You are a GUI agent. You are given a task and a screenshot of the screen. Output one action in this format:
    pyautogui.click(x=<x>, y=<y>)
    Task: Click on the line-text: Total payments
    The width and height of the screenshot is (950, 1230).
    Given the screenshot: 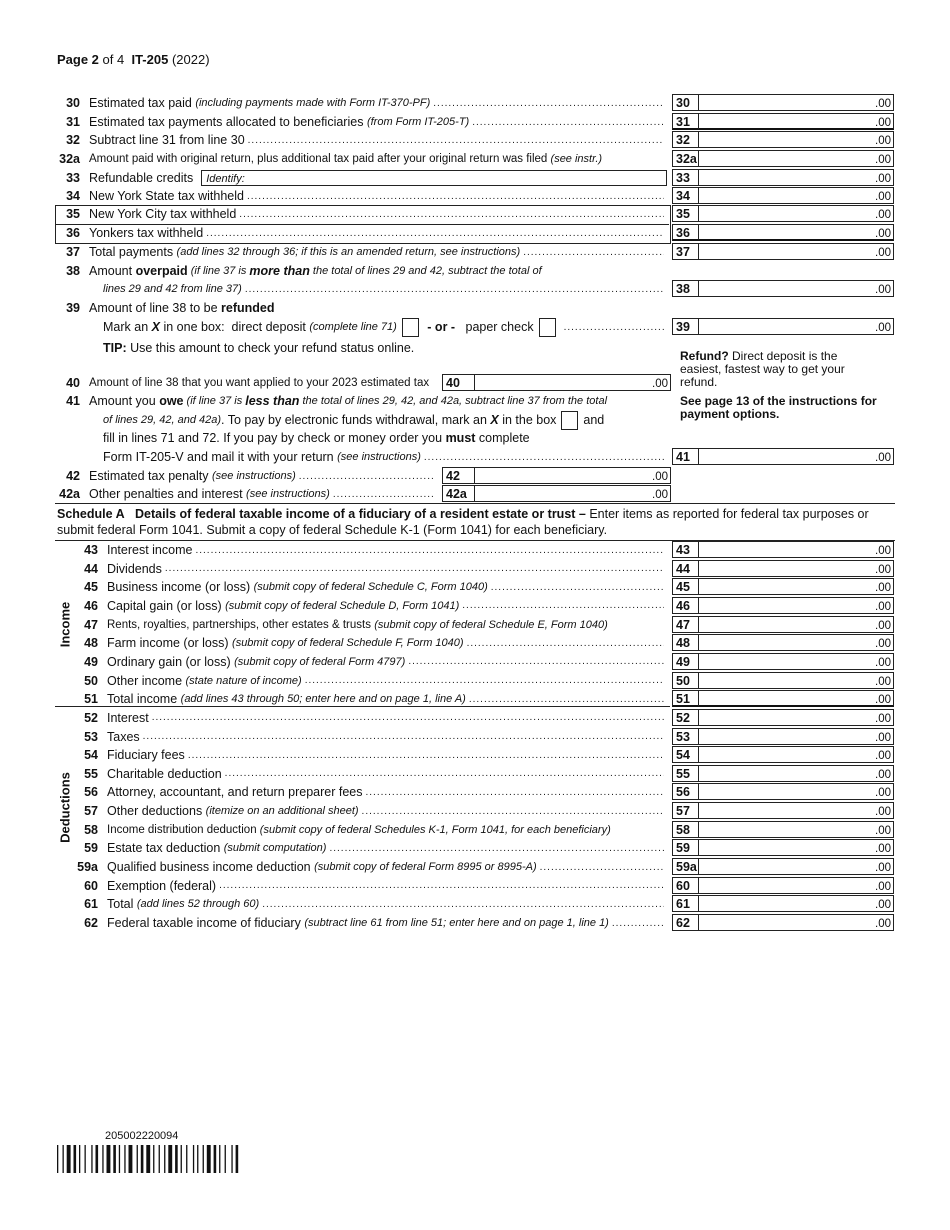 What is the action you would take?
    pyautogui.click(x=133, y=252)
    